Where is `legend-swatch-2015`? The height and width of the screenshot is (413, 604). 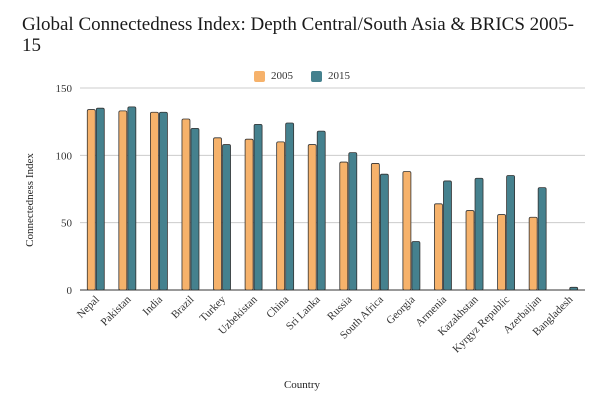 legend-swatch-2015 is located at coordinates (316, 76).